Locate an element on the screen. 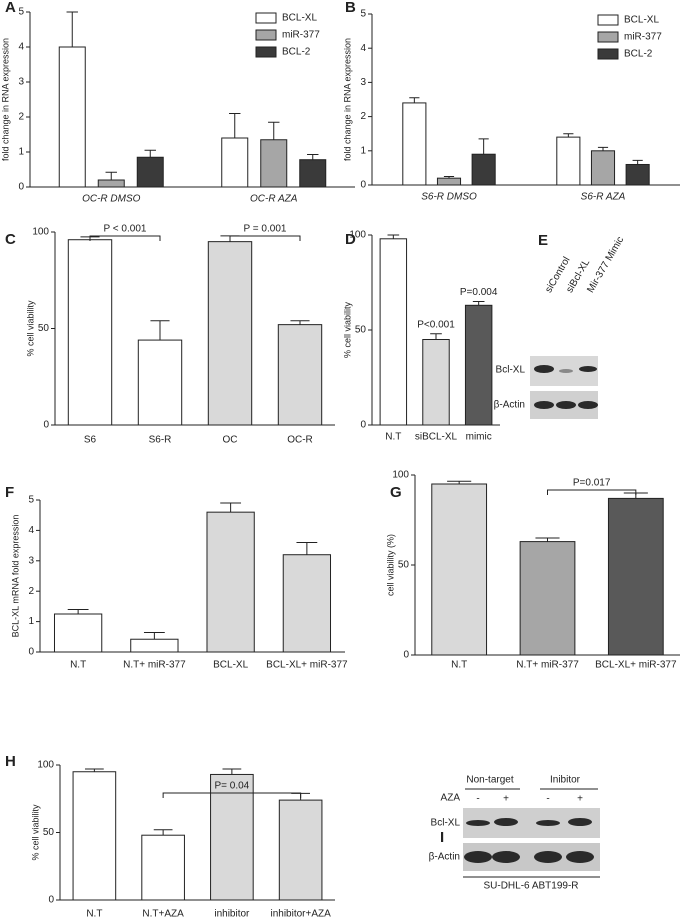  panel-letter: F is located at coordinates (9, 492).